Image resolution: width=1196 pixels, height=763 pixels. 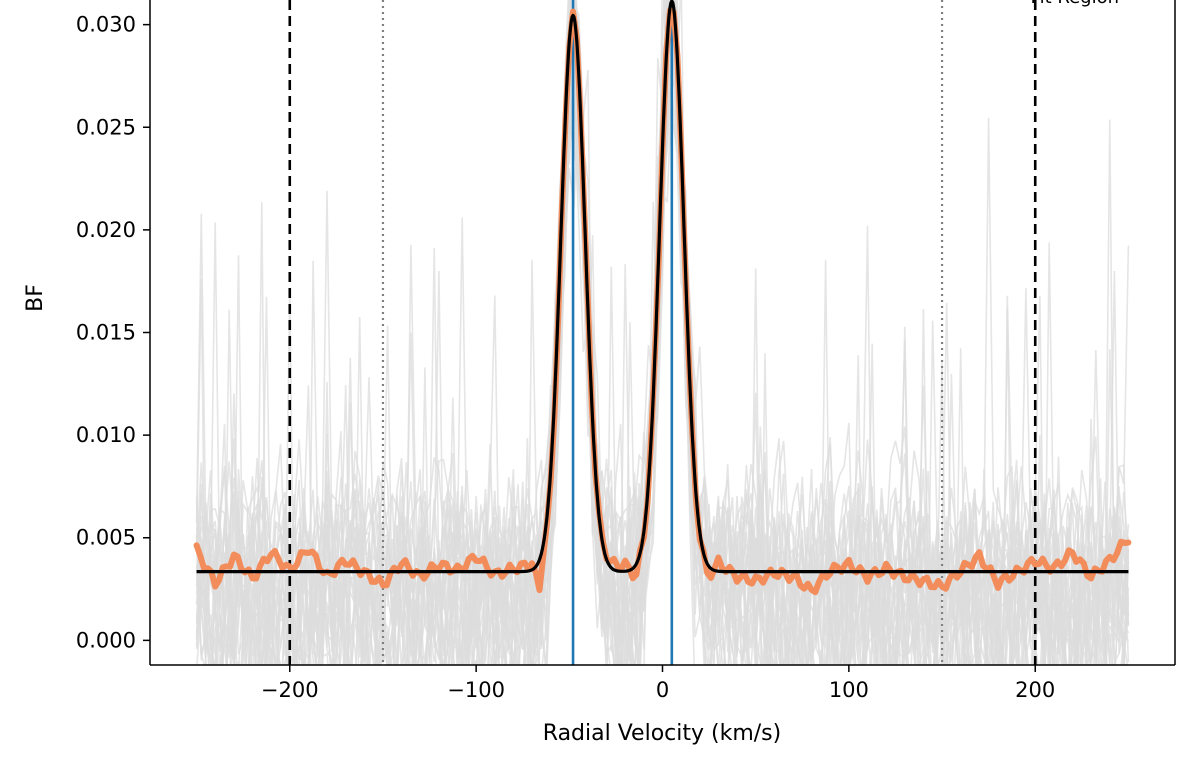 What do you see at coordinates (106, 538) in the screenshot?
I see `y-tick-label: 0.005` at bounding box center [106, 538].